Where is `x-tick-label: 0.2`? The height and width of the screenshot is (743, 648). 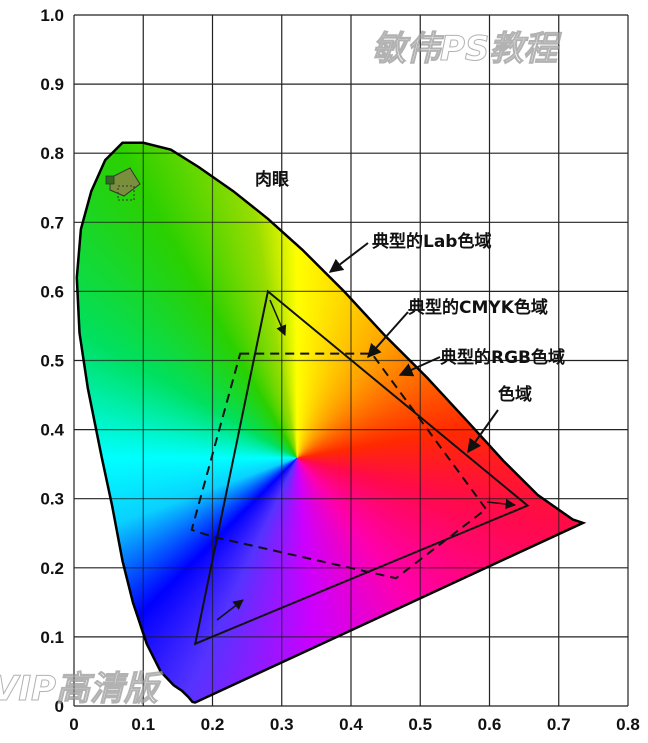
x-tick-label: 0.2 is located at coordinates (213, 724).